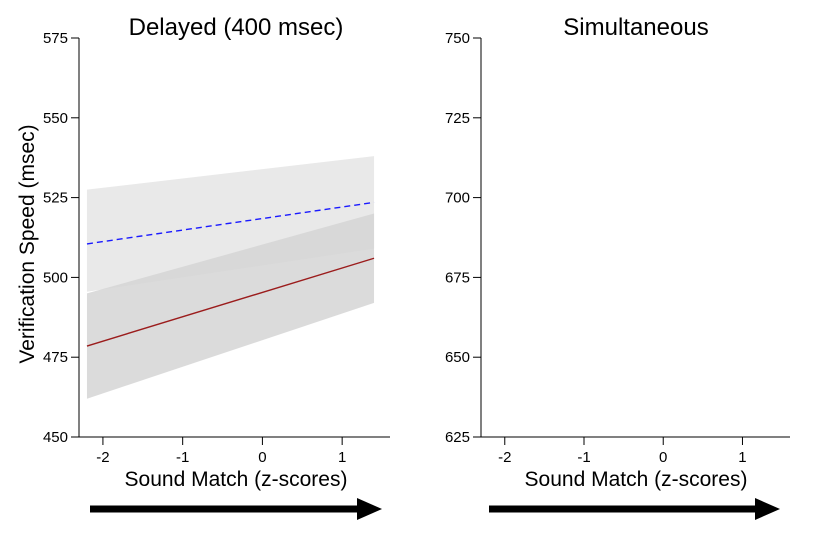 The image size is (822, 535). What do you see at coordinates (236, 27) in the screenshot?
I see `chart-title: Delayed (400 msec)` at bounding box center [236, 27].